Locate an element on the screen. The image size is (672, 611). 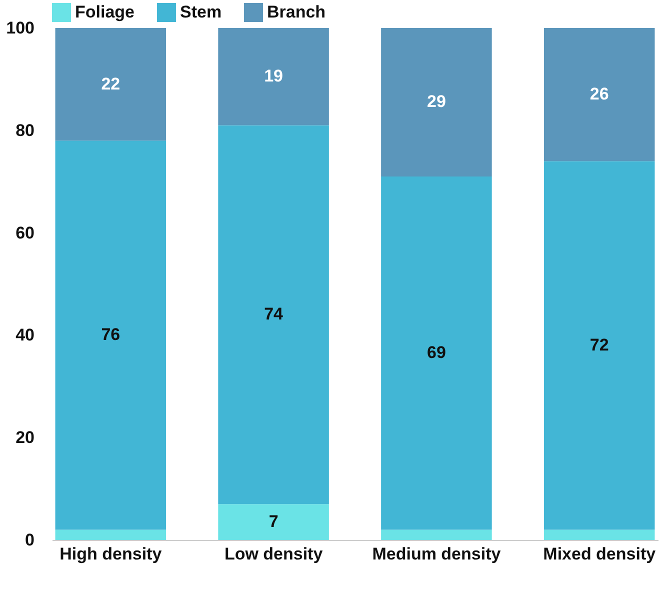
x-tick-label: High density is located at coordinates (111, 554).